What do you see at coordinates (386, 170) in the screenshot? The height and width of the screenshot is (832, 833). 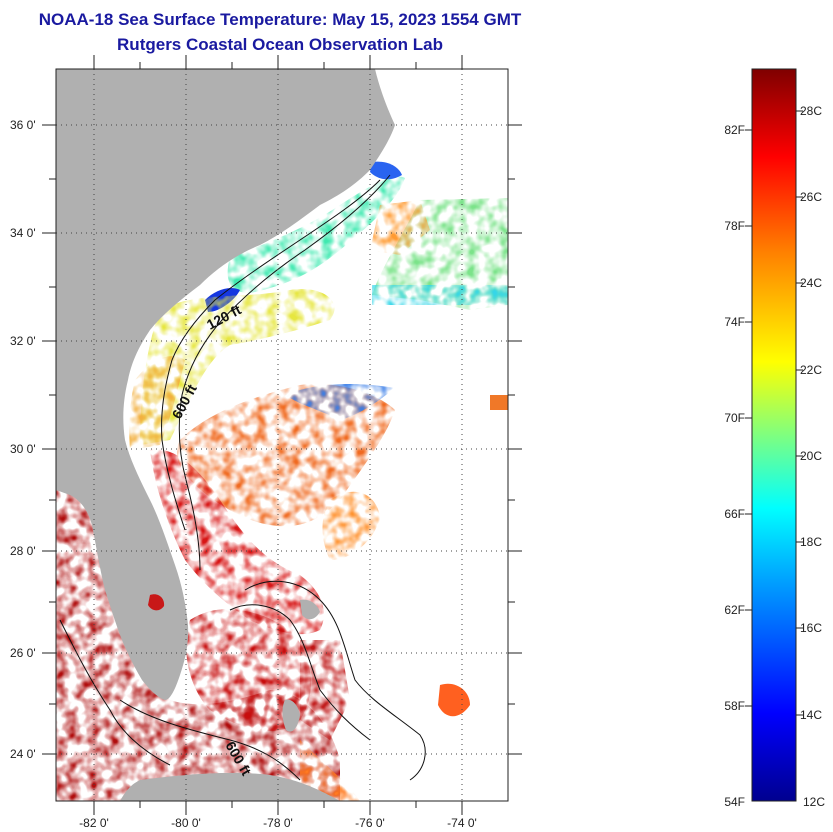 I see `sst-patch-blue-cape` at bounding box center [386, 170].